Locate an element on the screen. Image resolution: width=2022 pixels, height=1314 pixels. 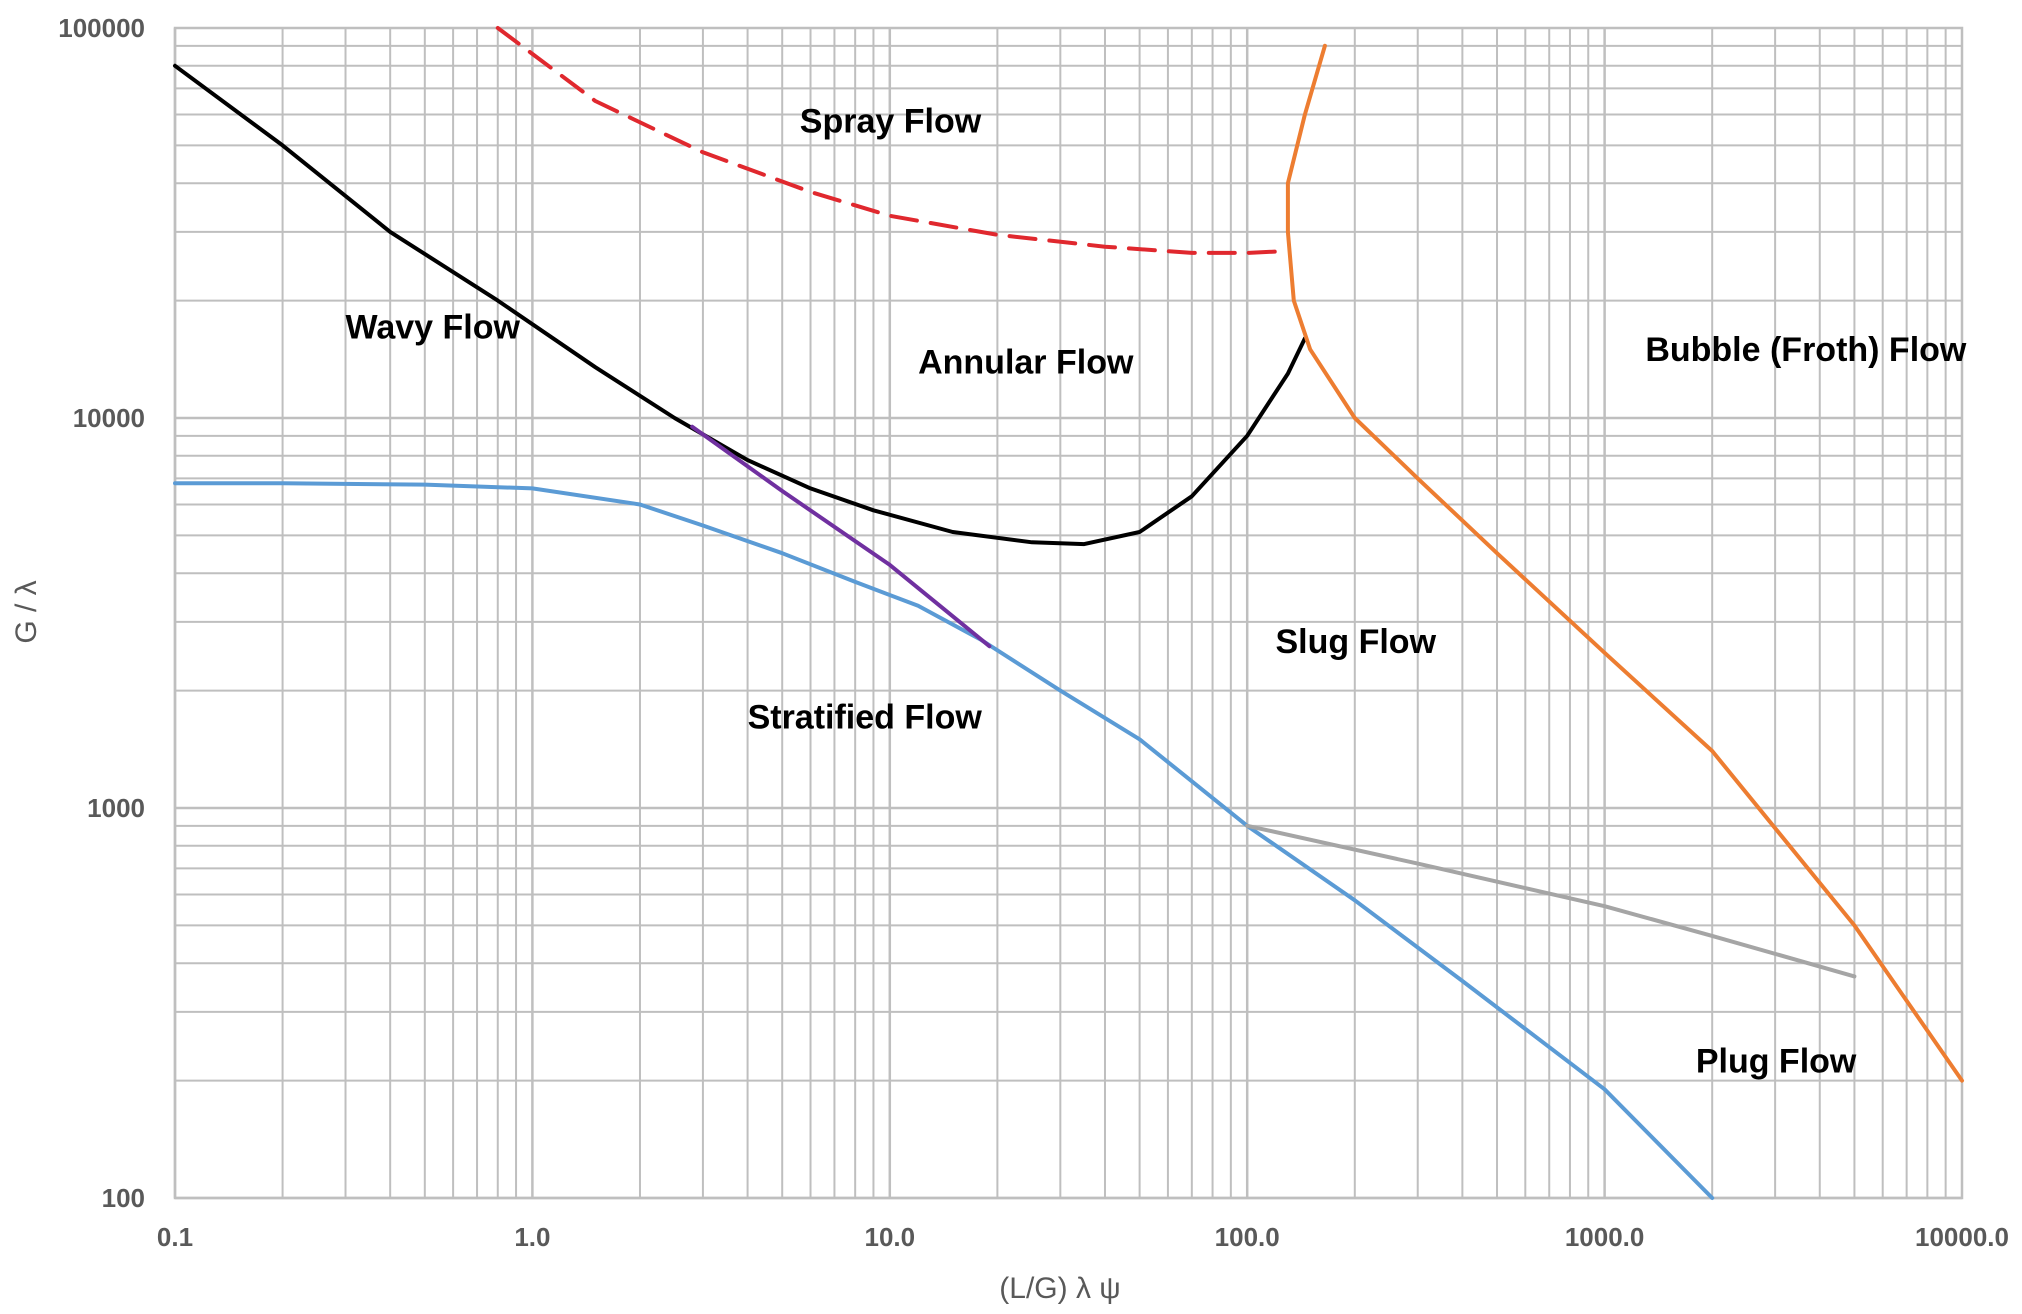
x-tick-label: 1000.0 is located at coordinates (1605, 1237).